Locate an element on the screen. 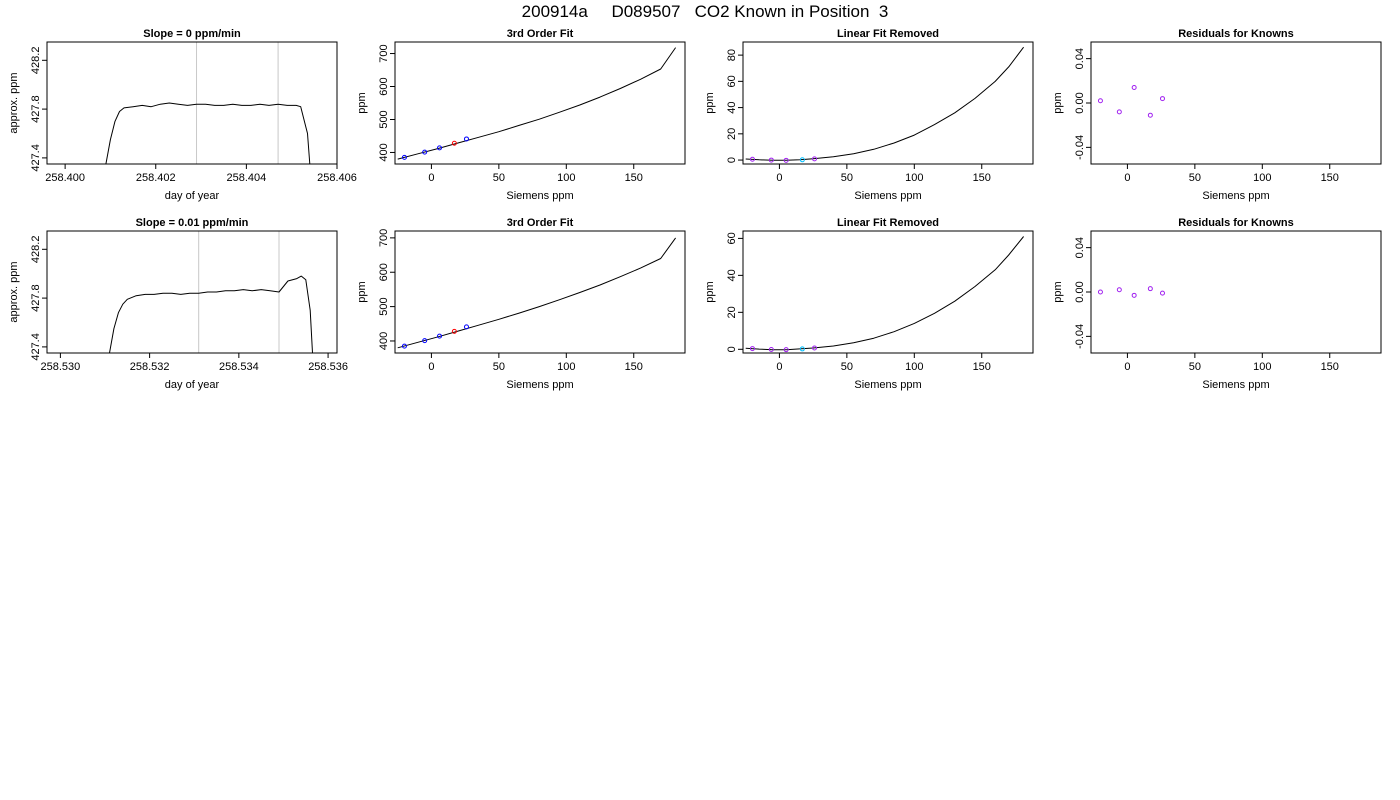  y-tick-label: 600 is located at coordinates (384, 272).